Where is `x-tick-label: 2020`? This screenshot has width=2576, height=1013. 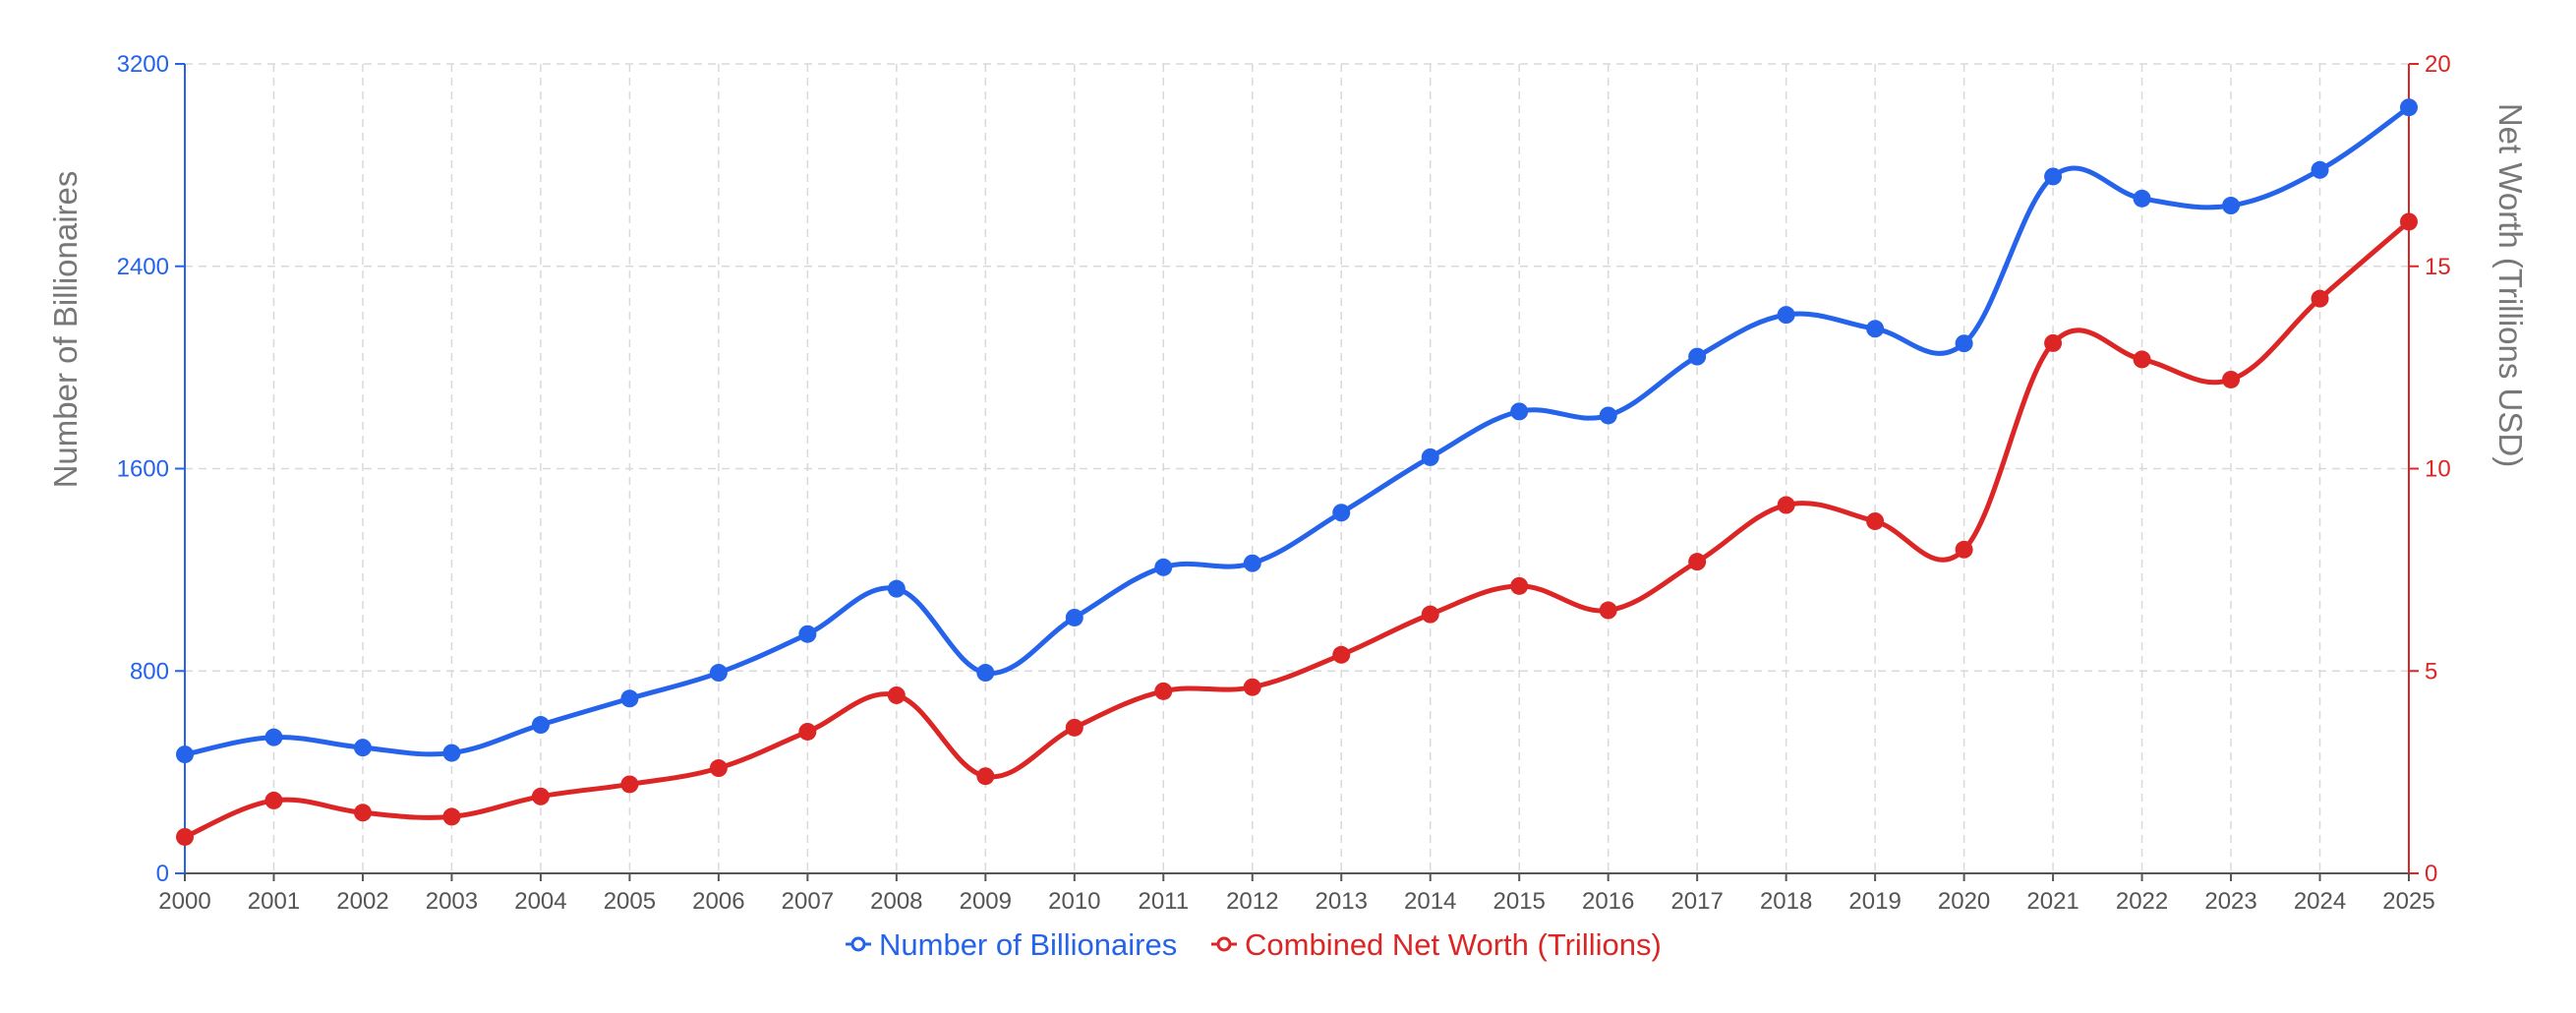 x-tick-label: 2020 is located at coordinates (1964, 901).